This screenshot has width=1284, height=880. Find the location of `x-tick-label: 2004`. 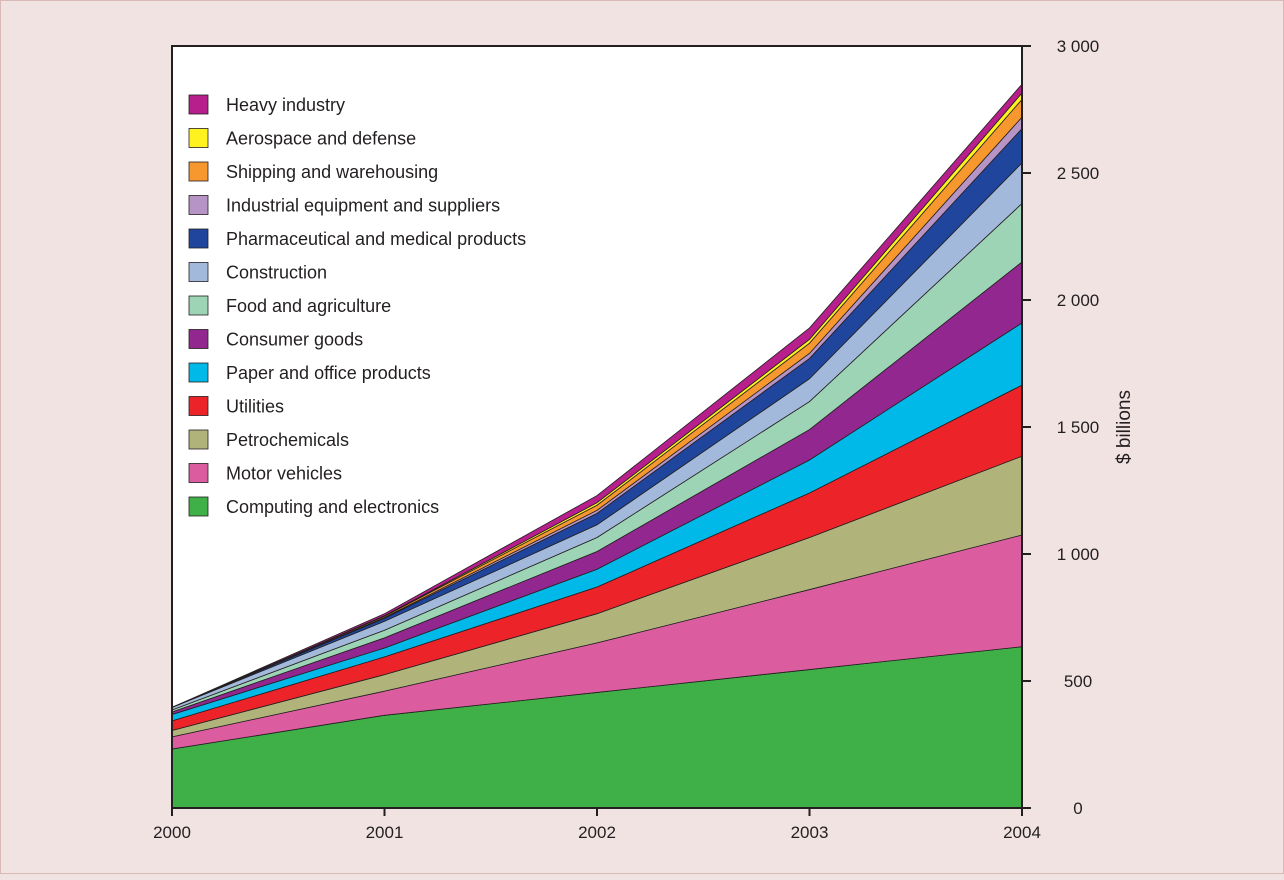

x-tick-label: 2004 is located at coordinates (1022, 832).